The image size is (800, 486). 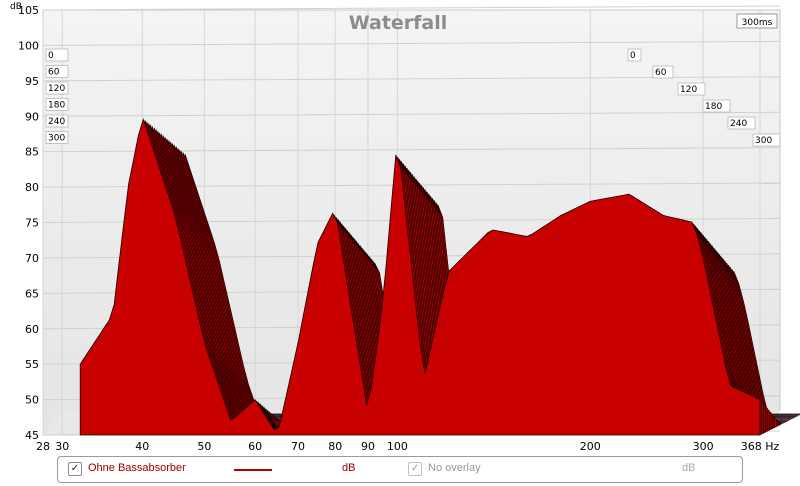 I want to click on time-tick-left: 240, so click(x=56, y=122).